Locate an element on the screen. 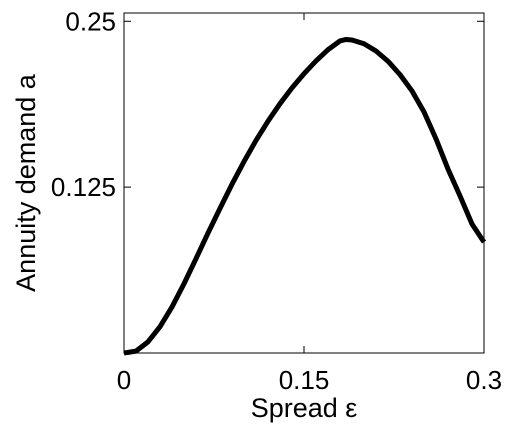  y-tick-label: 0.125 is located at coordinates (83, 187).